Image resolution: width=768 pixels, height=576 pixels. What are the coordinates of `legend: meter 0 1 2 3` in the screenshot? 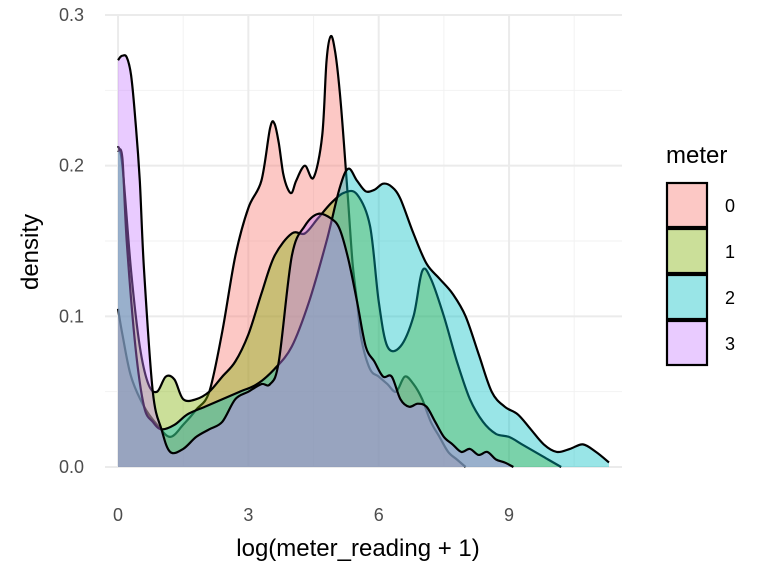 It's located at (700, 254).